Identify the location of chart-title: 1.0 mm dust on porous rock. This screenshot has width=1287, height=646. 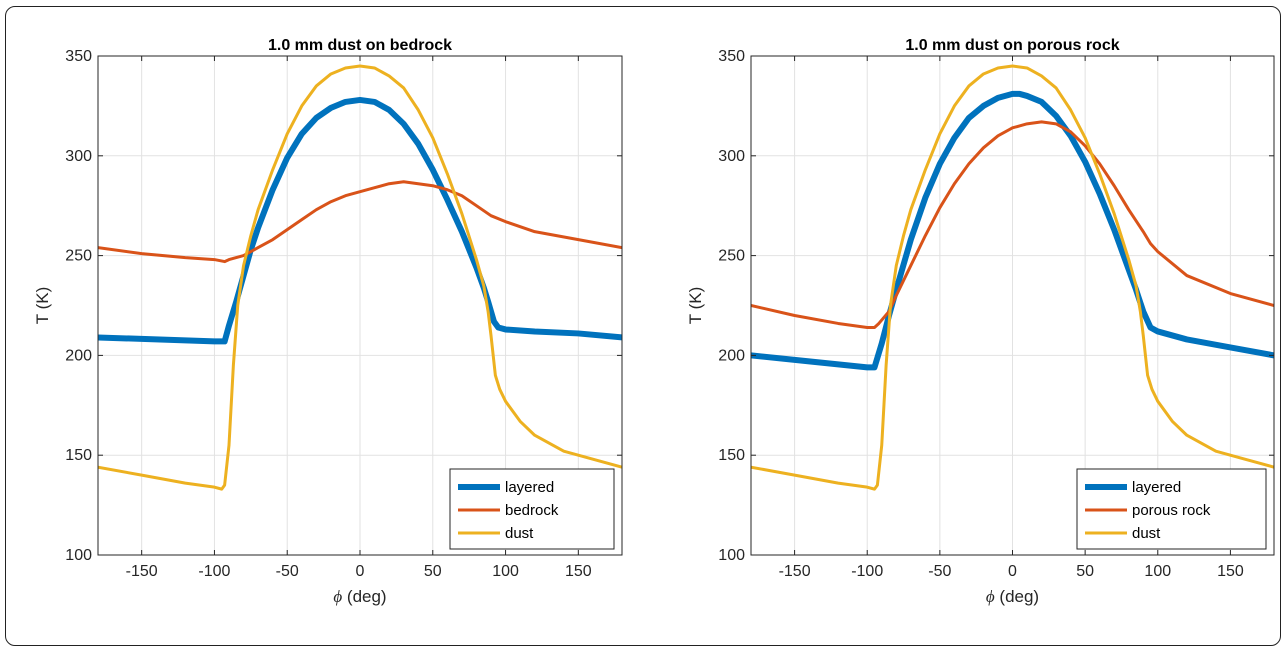
(1012, 45).